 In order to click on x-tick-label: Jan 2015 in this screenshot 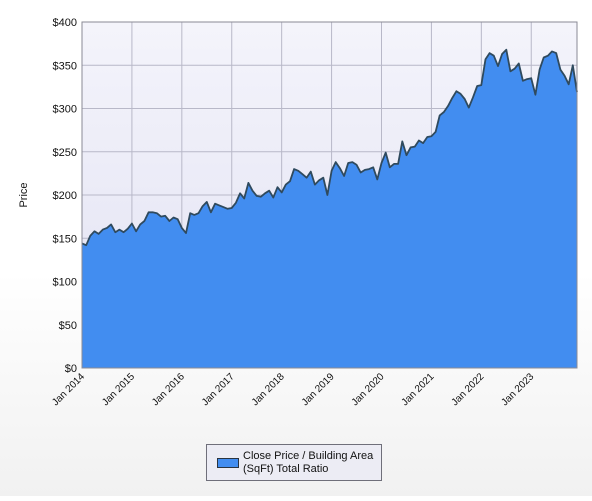, I will do `click(118, 389)`.